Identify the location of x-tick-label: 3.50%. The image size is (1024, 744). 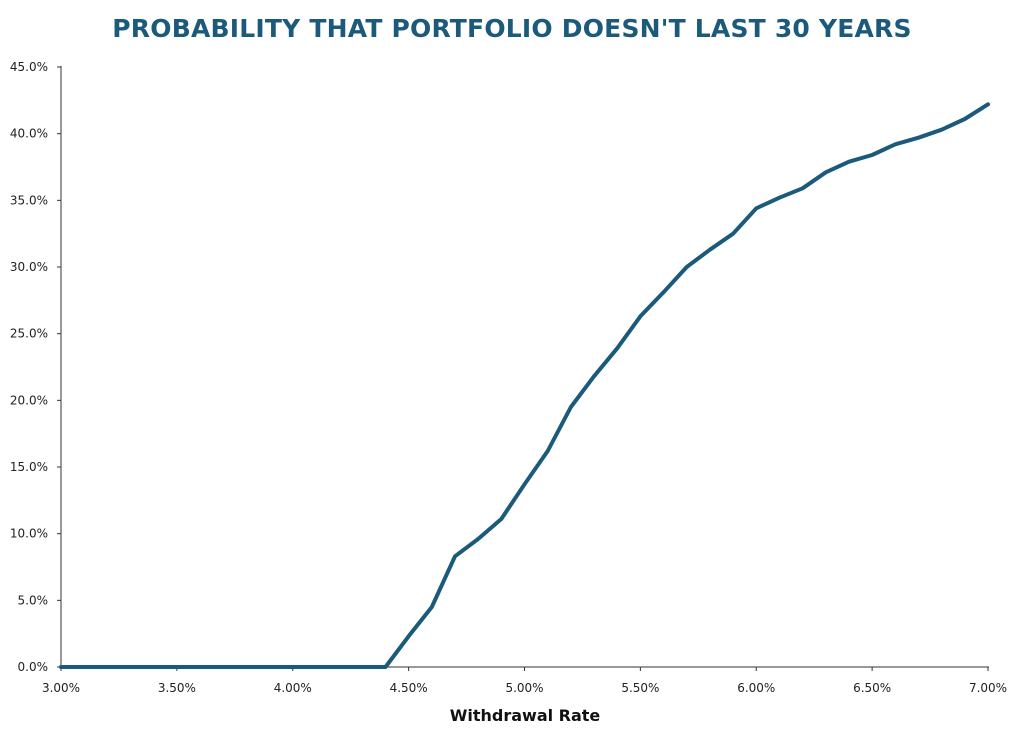
(177, 688).